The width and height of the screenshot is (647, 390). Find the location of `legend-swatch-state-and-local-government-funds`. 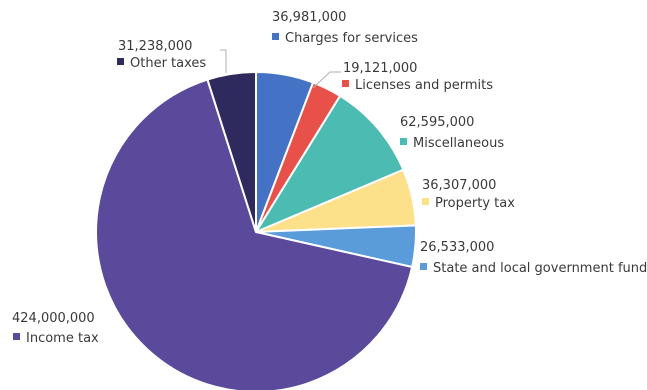

legend-swatch-state-and-local-government-funds is located at coordinates (423, 266).